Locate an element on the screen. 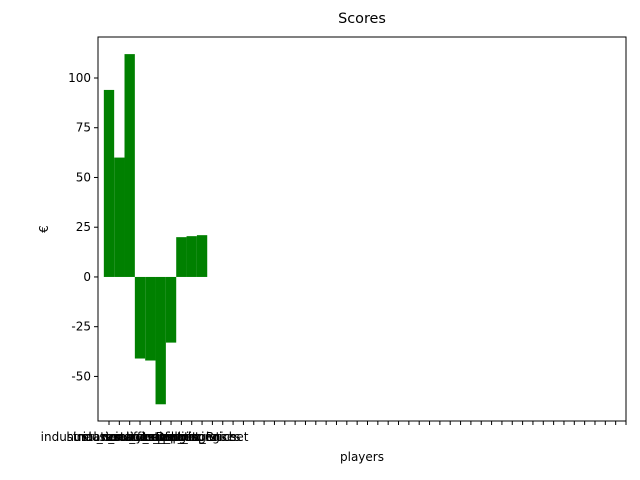 The height and width of the screenshot is (480, 640). x-tick-label: services_admin is located at coordinates (150, 437).